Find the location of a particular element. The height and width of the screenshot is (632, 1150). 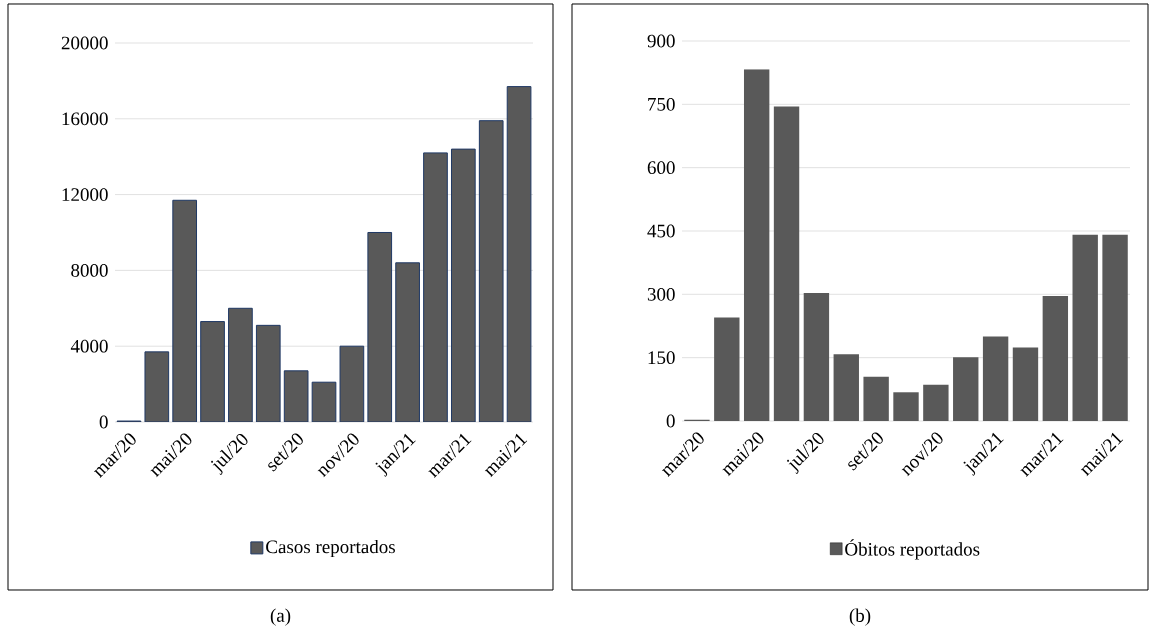

y-tick-label: 600 is located at coordinates (661, 168).